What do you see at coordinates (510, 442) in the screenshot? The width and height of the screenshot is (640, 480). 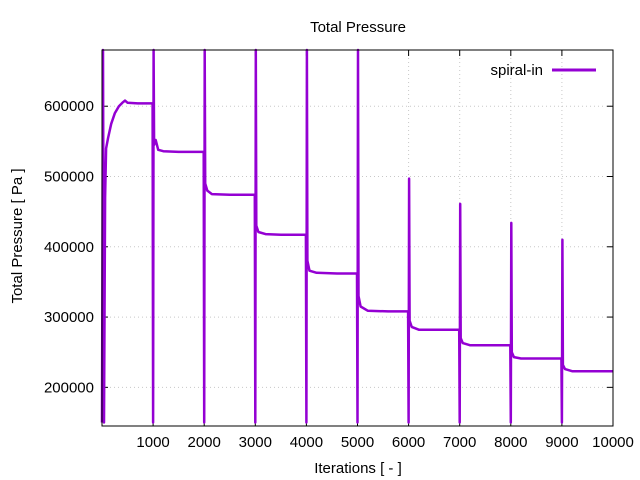 I see `x-tick-label: 8000` at bounding box center [510, 442].